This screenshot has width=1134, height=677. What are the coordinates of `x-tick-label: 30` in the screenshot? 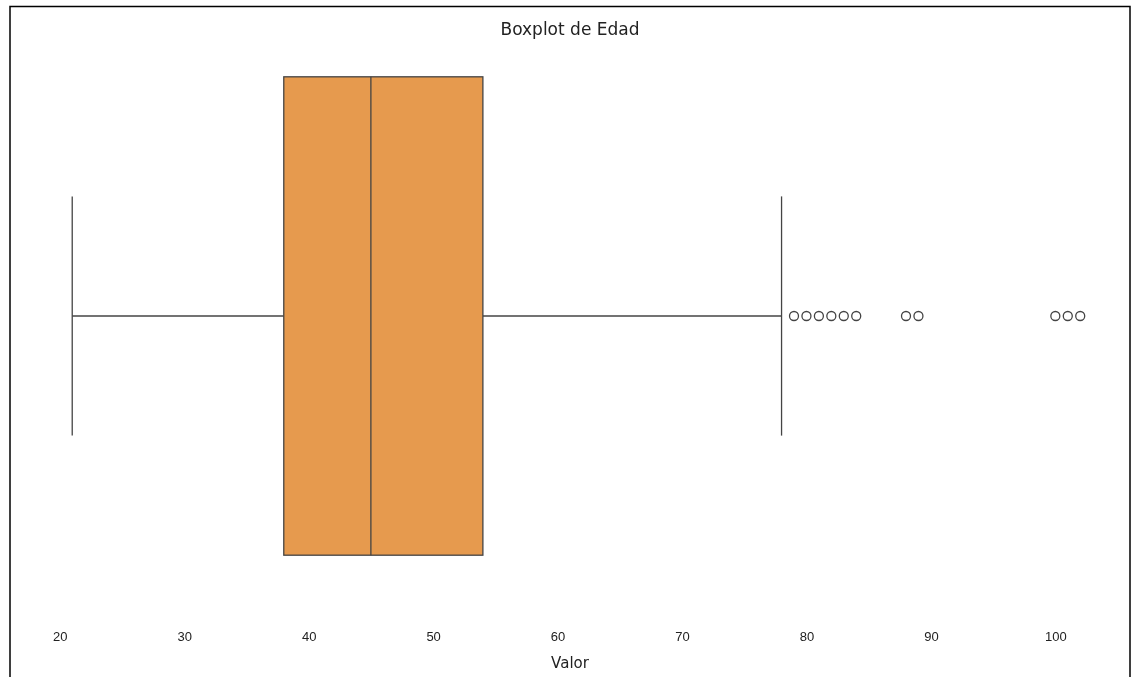 It's located at (184, 637).